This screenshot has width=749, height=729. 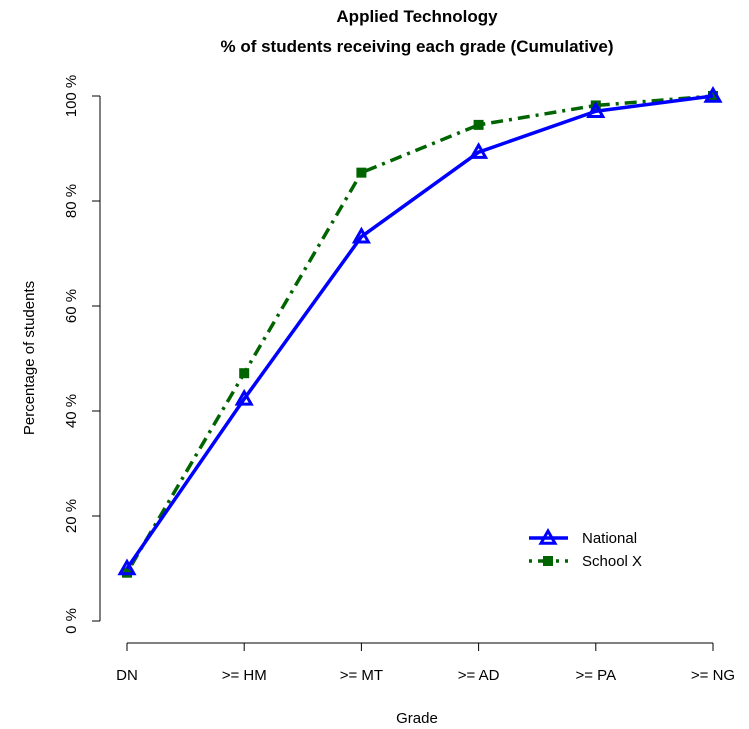 What do you see at coordinates (127, 675) in the screenshot?
I see `x-tick-label: DN` at bounding box center [127, 675].